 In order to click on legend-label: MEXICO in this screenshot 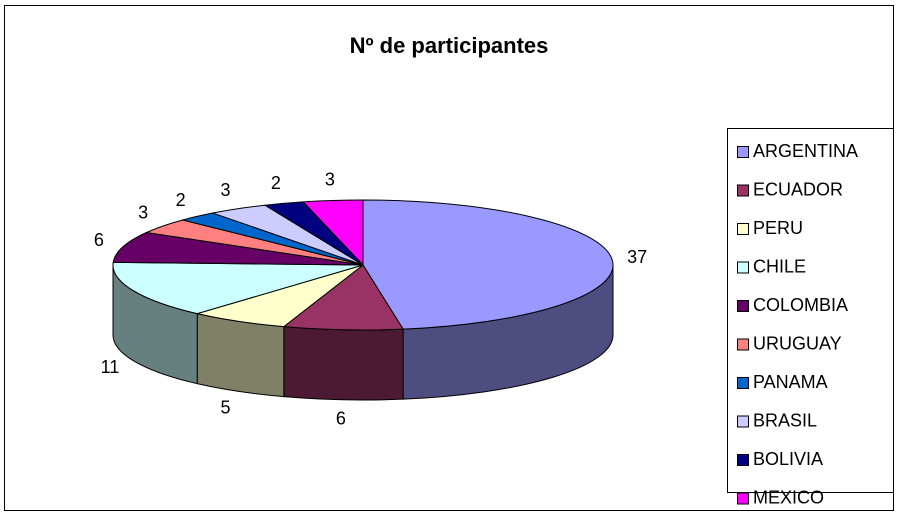, I will do `click(788, 497)`.